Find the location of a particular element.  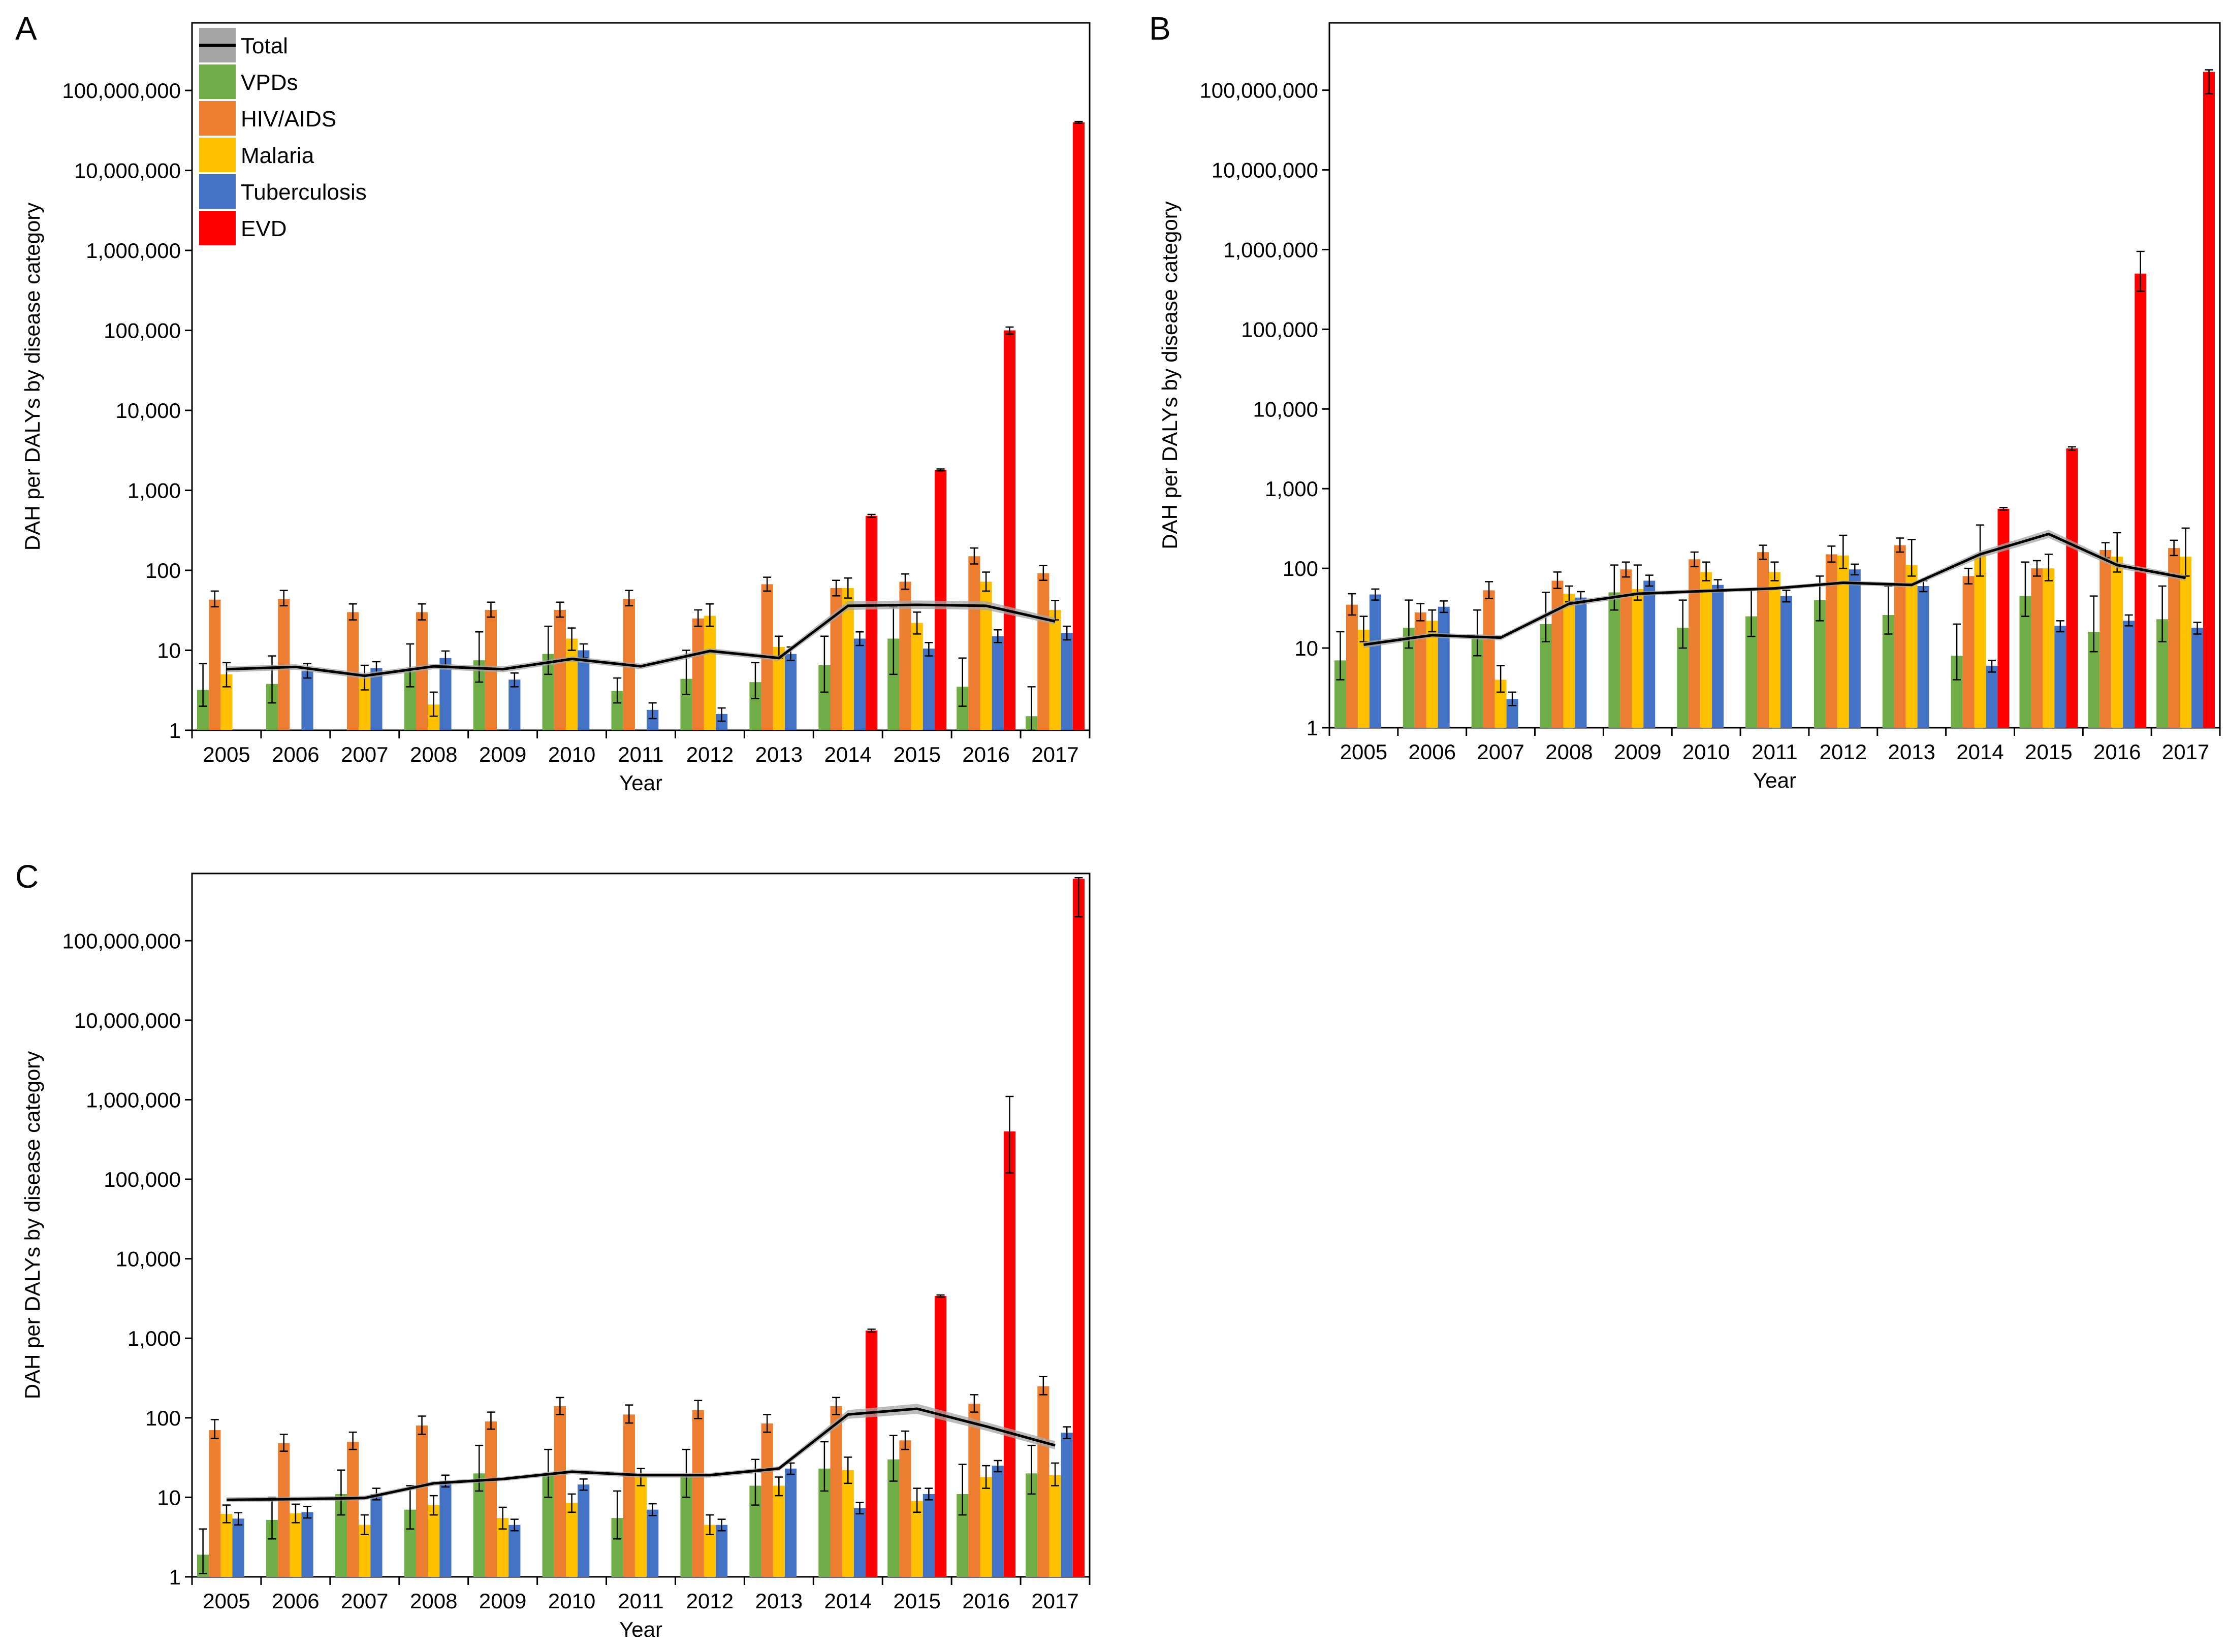

y-tick-label: 10,000,000 is located at coordinates (127, 1021).